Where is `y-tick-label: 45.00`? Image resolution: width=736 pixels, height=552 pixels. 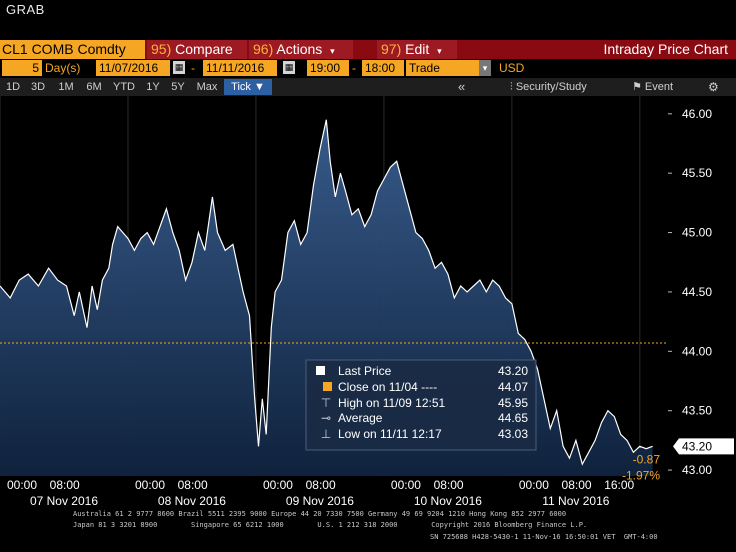
y-tick-label: 45.00 is located at coordinates (697, 233).